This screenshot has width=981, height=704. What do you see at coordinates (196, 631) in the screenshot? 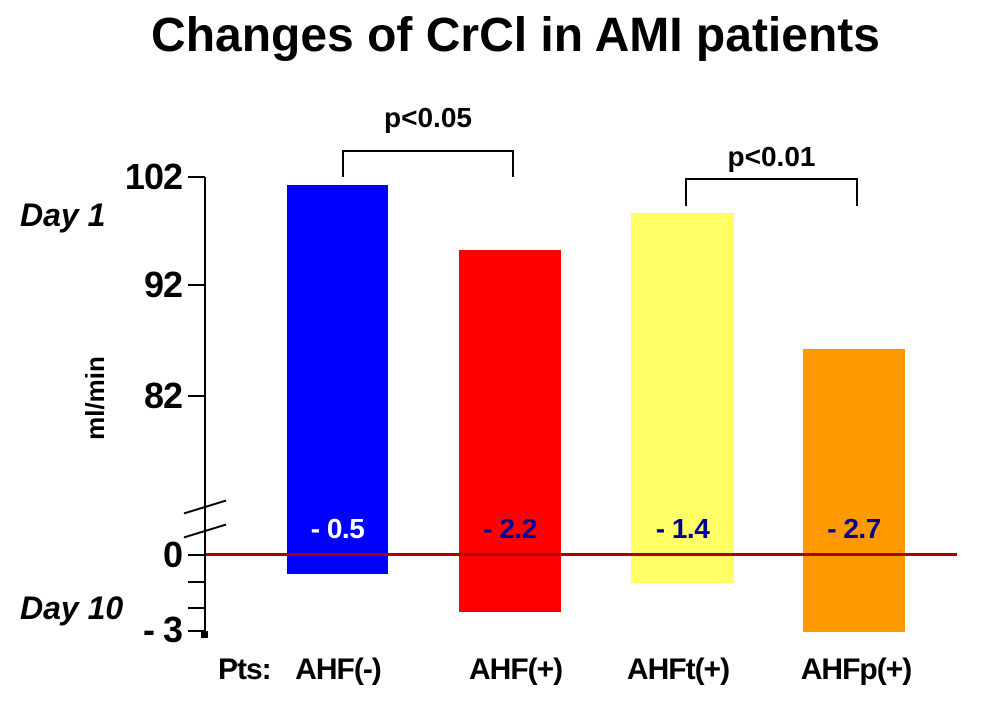
I see `y-axis-tick-minus3` at bounding box center [196, 631].